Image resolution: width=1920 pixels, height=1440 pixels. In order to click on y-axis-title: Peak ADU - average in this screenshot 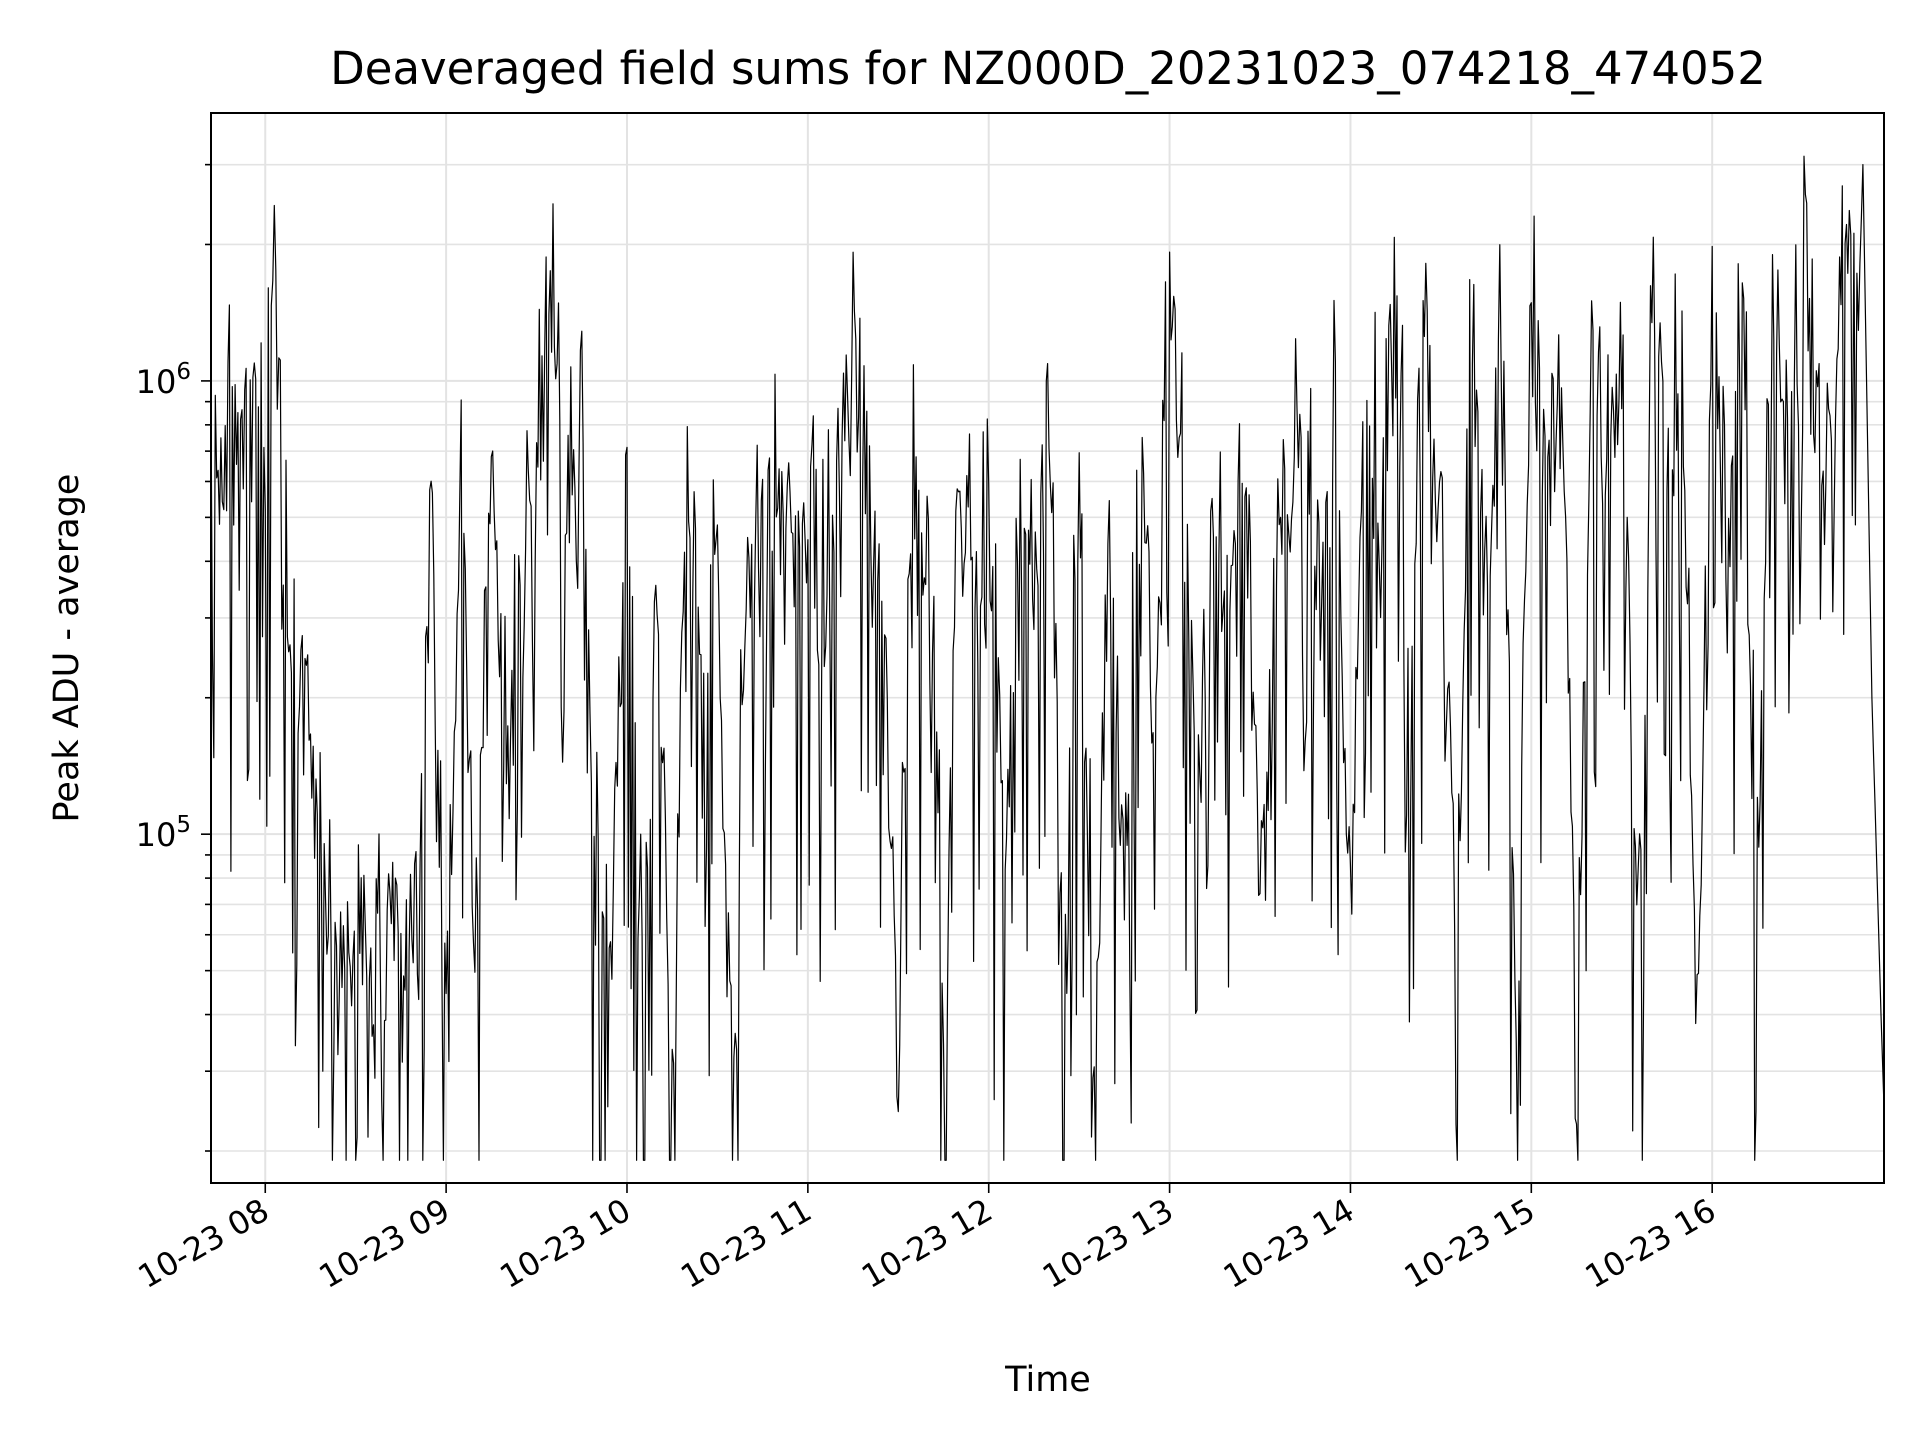, I will do `click(67, 648)`.